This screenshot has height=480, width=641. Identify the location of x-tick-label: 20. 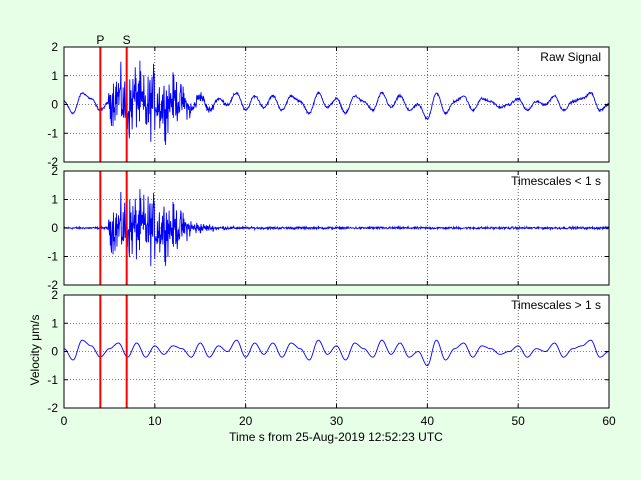
(246, 421).